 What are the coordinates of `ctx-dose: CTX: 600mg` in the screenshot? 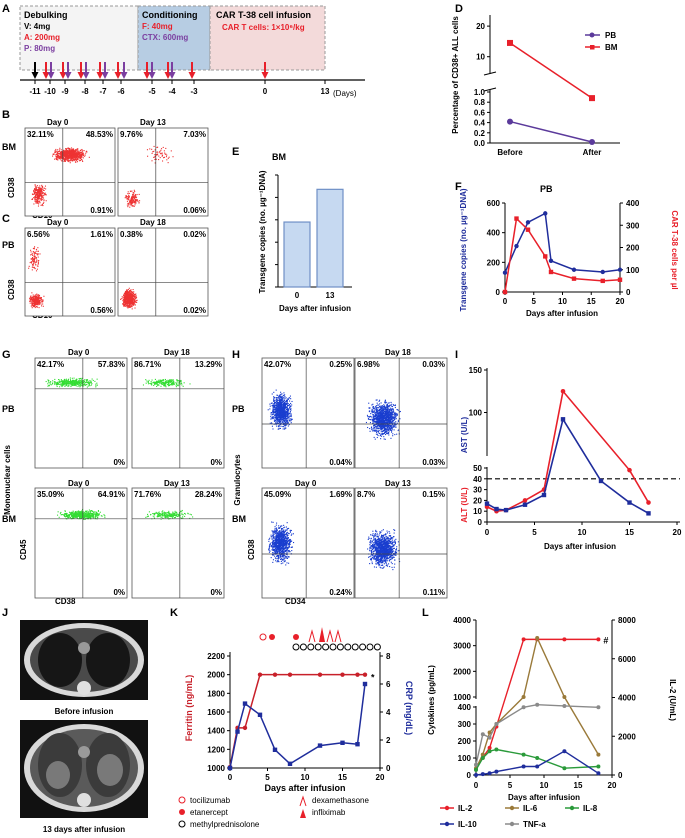 It's located at (165, 37).